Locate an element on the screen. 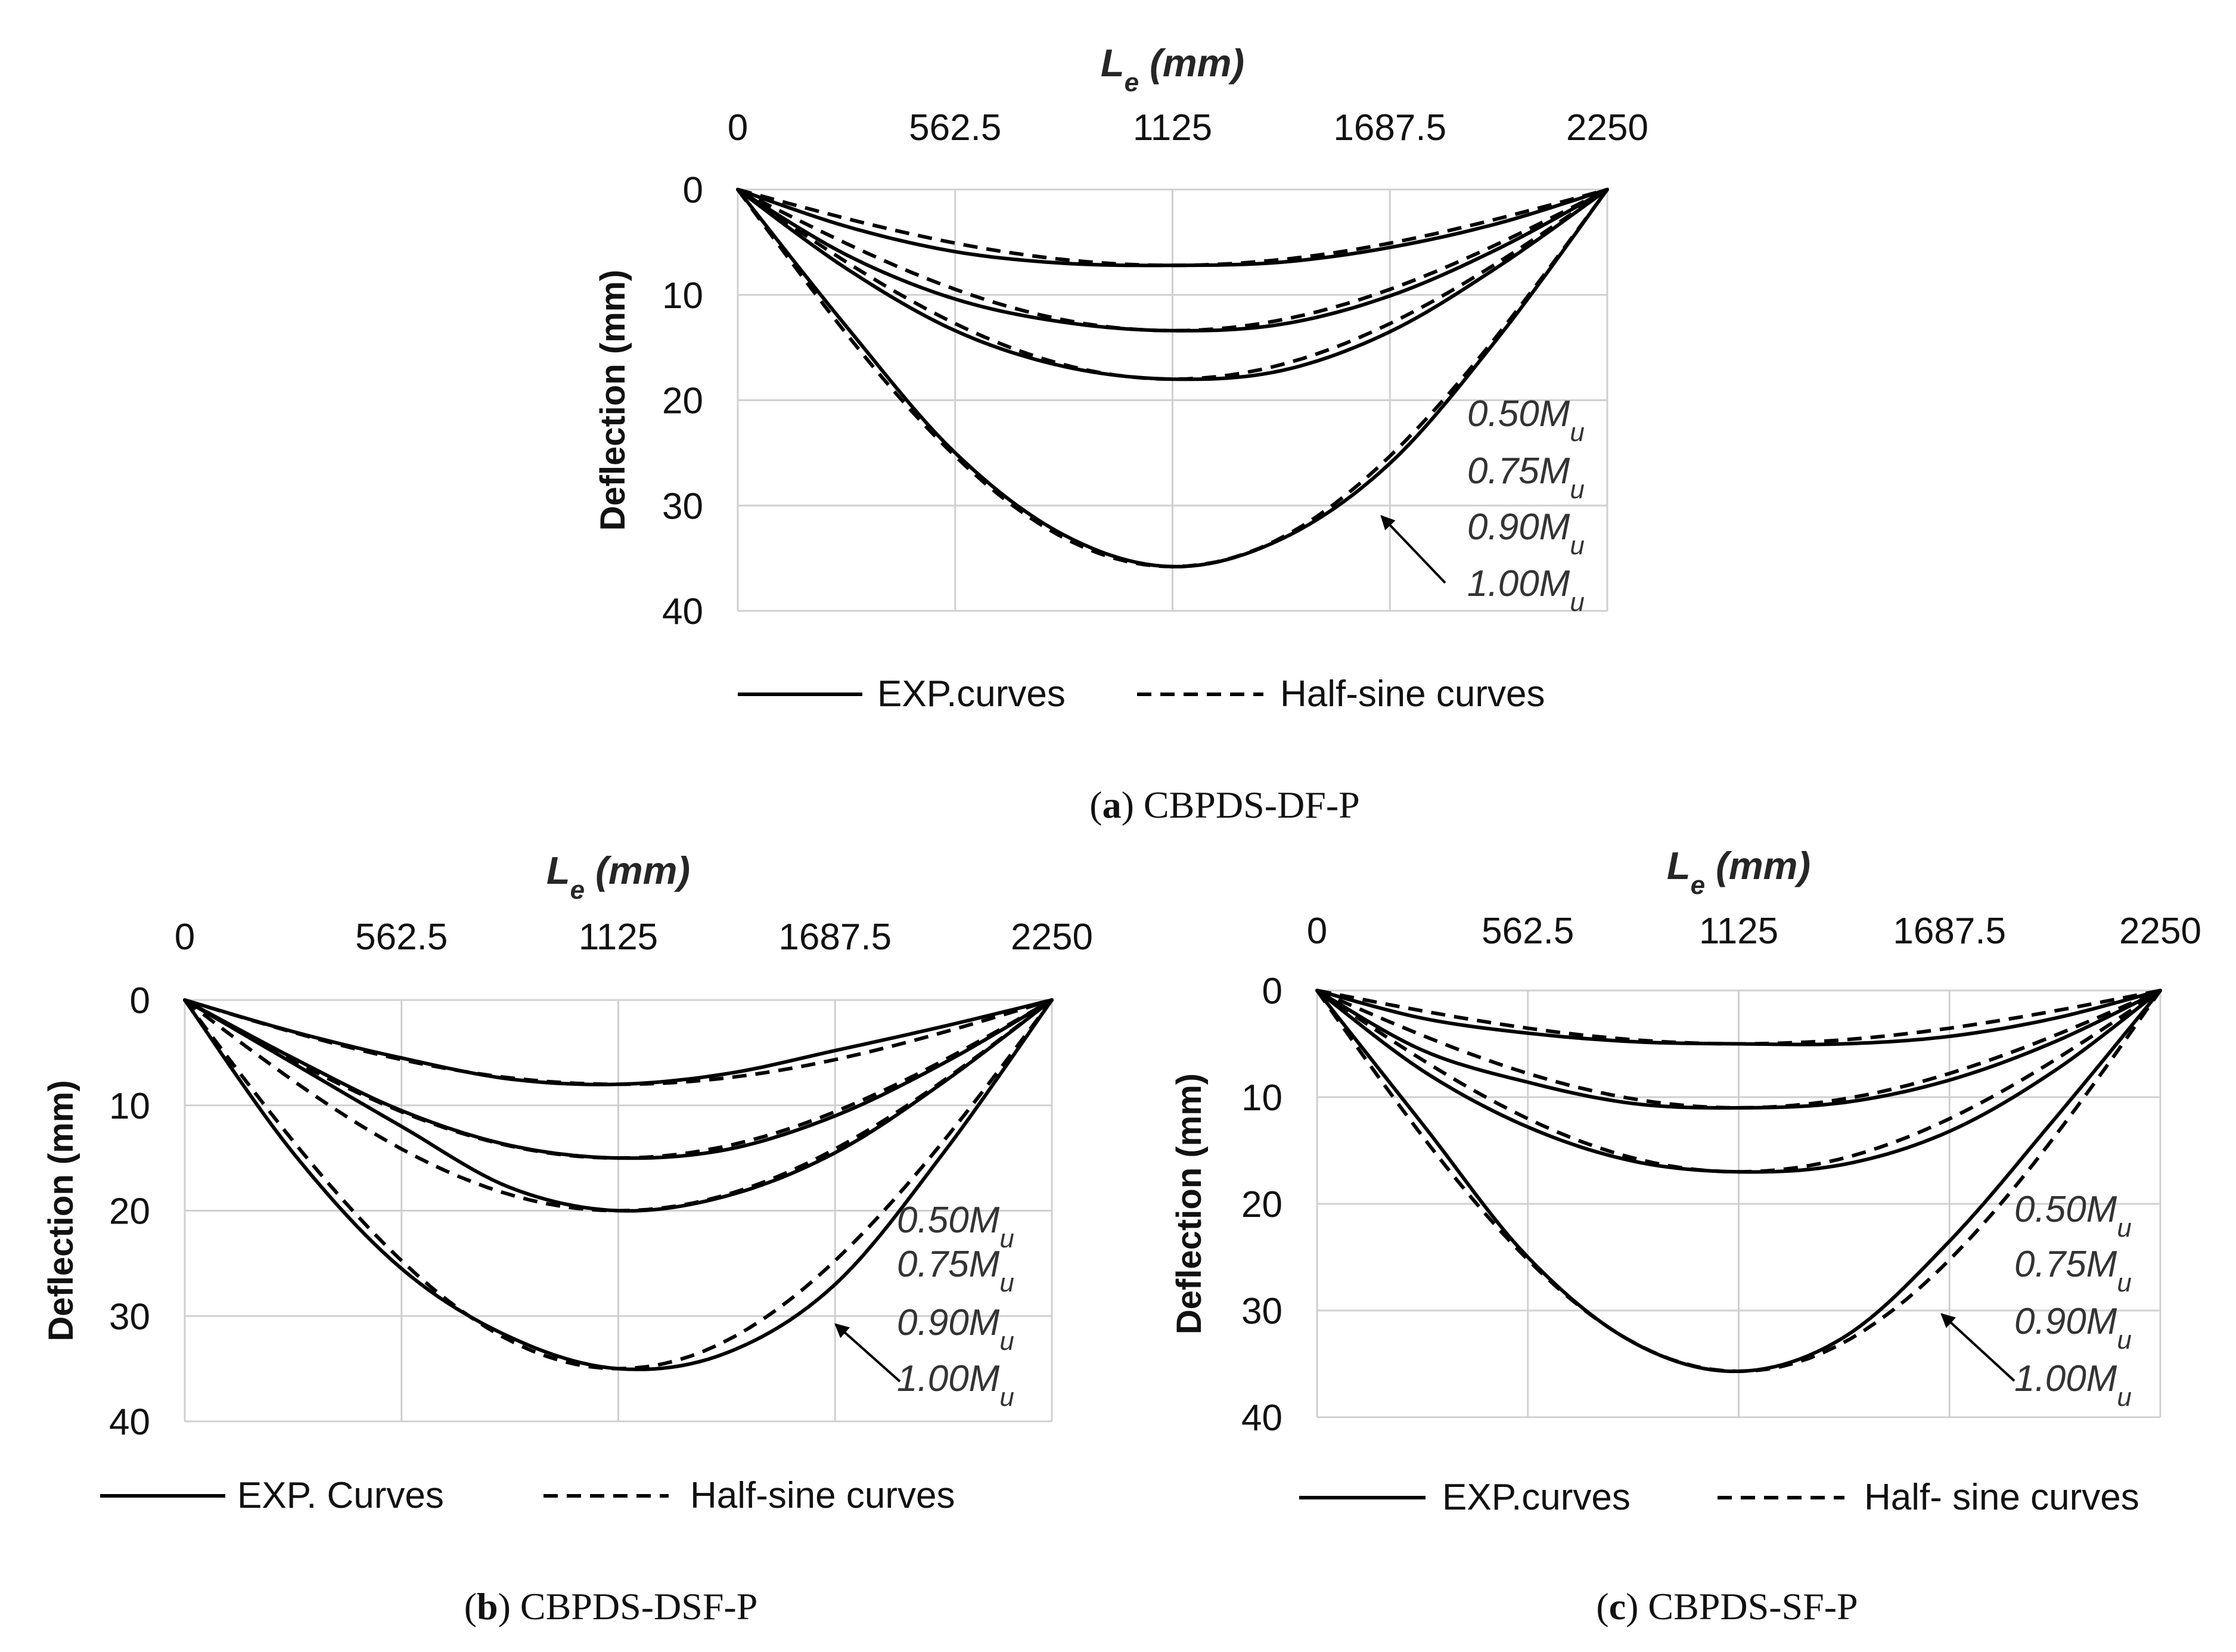  panel-caption: (a) CBPDS-DF-P is located at coordinates (1224, 805).